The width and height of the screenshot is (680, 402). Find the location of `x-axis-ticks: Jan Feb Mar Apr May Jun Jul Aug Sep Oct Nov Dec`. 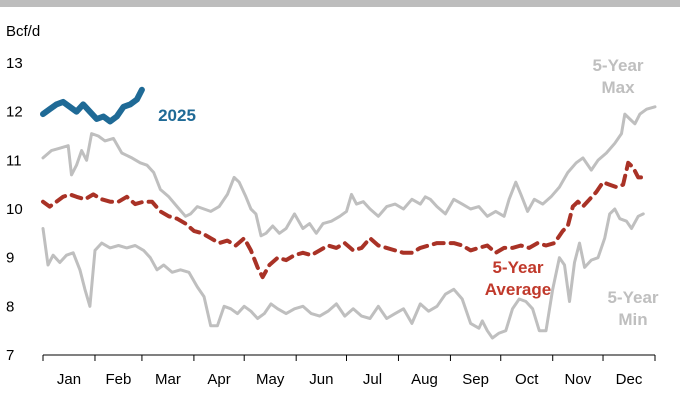

x-axis-ticks: Jan Feb Mar Apr May Jun Jul Aug Sep Oct Nov Dec is located at coordinates (349, 371).